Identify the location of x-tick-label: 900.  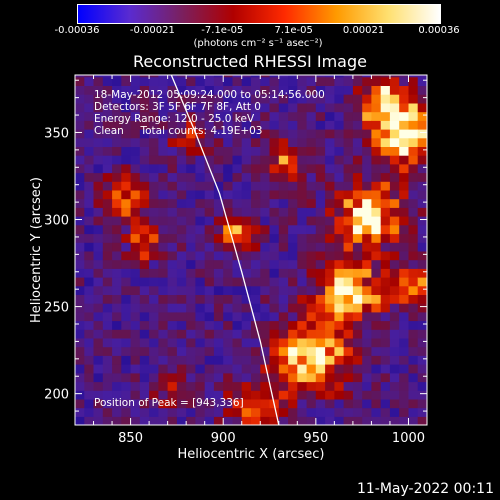
(223, 438).